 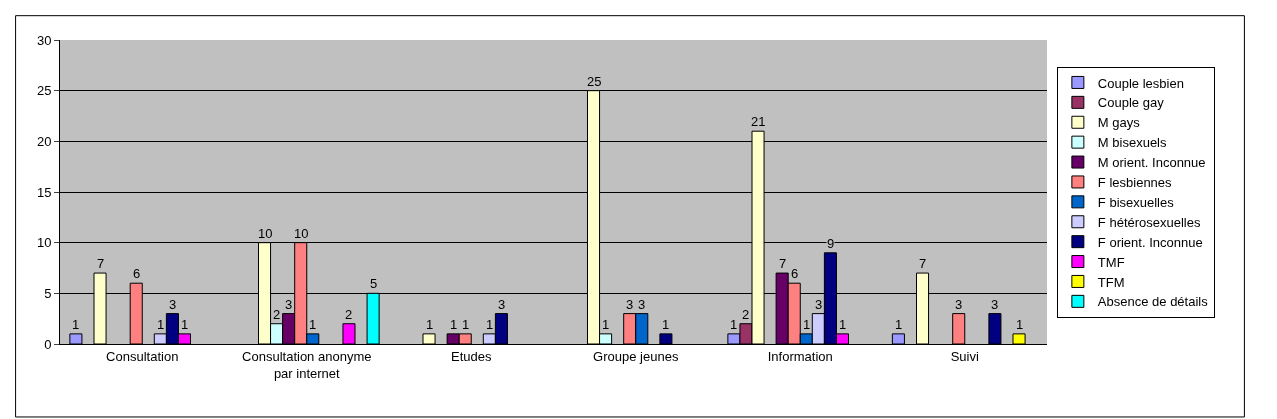 What do you see at coordinates (1111, 282) in the screenshot?
I see `legend-label: TFM` at bounding box center [1111, 282].